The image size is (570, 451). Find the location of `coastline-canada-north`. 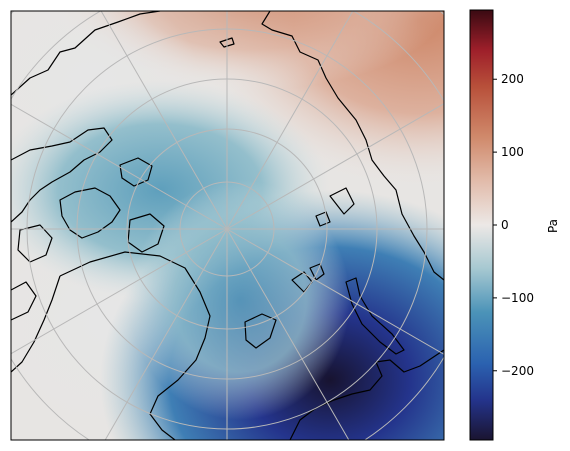

coastline-canada-north is located at coordinates (62, 175).